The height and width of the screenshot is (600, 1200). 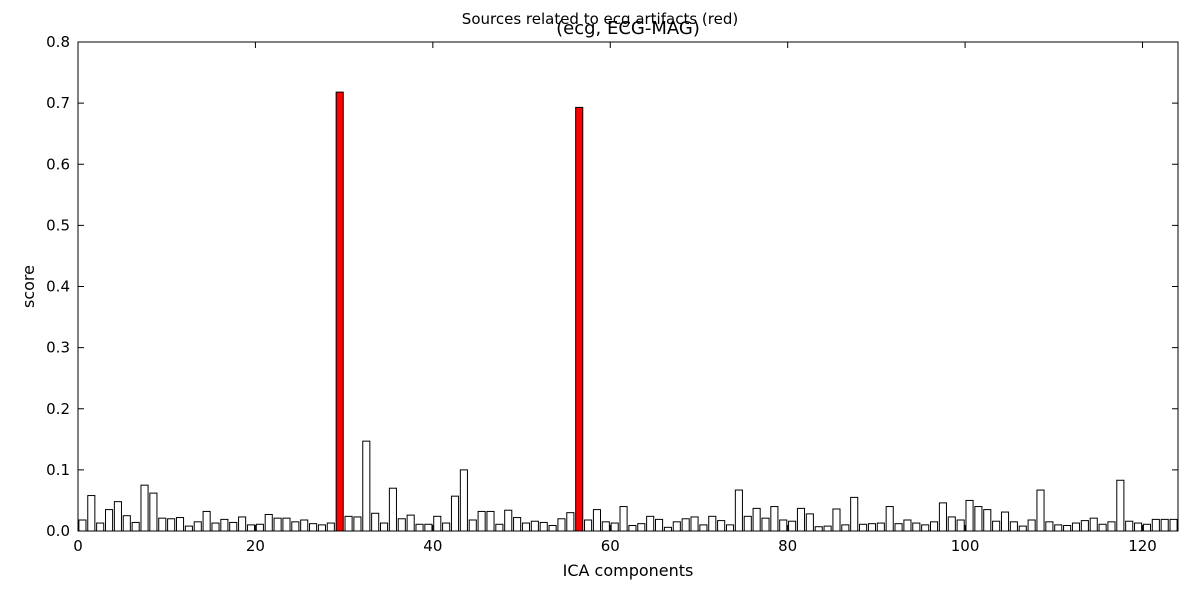 I want to click on y-axis-label: score, so click(x=28, y=286).